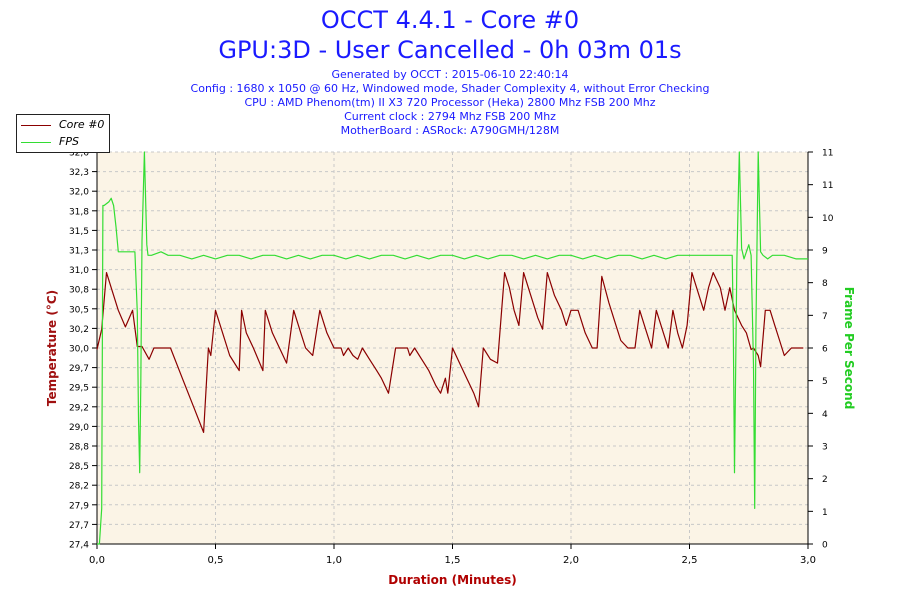 Image resolution: width=900 pixels, height=600 pixels. What do you see at coordinates (79, 448) in the screenshot?
I see `y-tick-label: 28,8` at bounding box center [79, 448].